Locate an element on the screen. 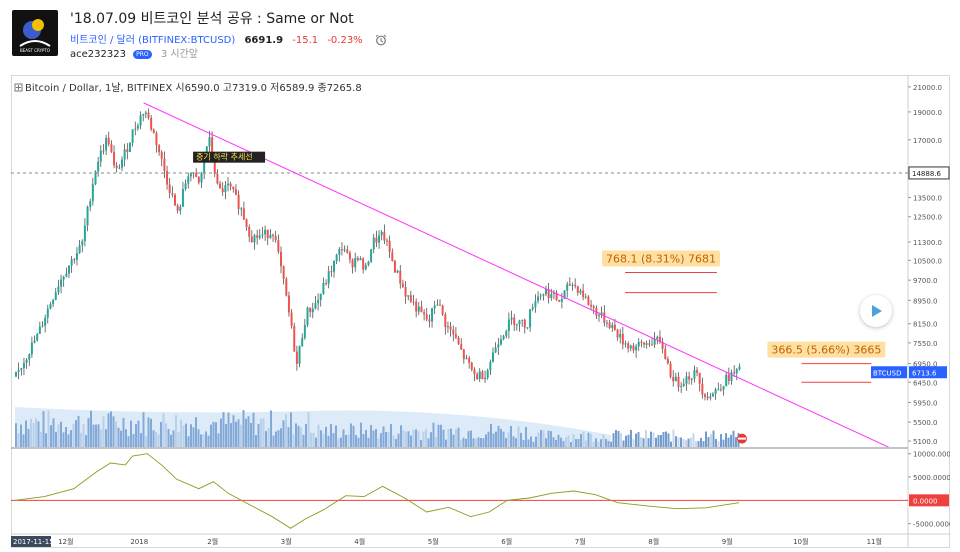 Image resolution: width=960 pixels, height=552 pixels. x-tick-label: 11월 is located at coordinates (874, 541).